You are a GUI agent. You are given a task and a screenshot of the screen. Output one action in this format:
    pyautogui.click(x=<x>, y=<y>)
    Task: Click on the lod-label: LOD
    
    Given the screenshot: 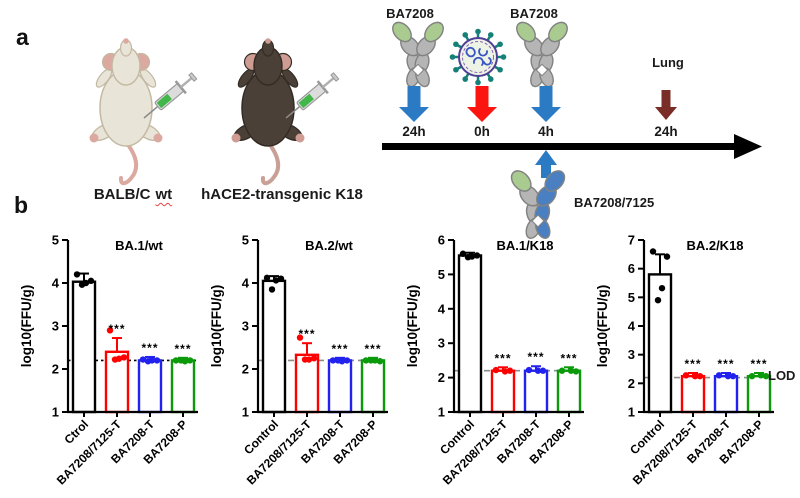 What is the action you would take?
    pyautogui.click(x=782, y=375)
    